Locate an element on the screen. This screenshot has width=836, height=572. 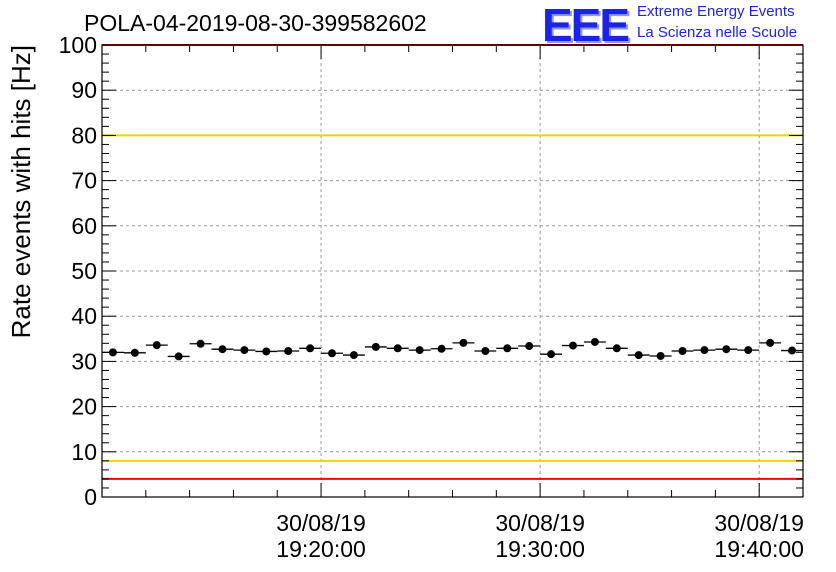
y-axis-label: Rate events with hits [Hz] is located at coordinates (21, 191).